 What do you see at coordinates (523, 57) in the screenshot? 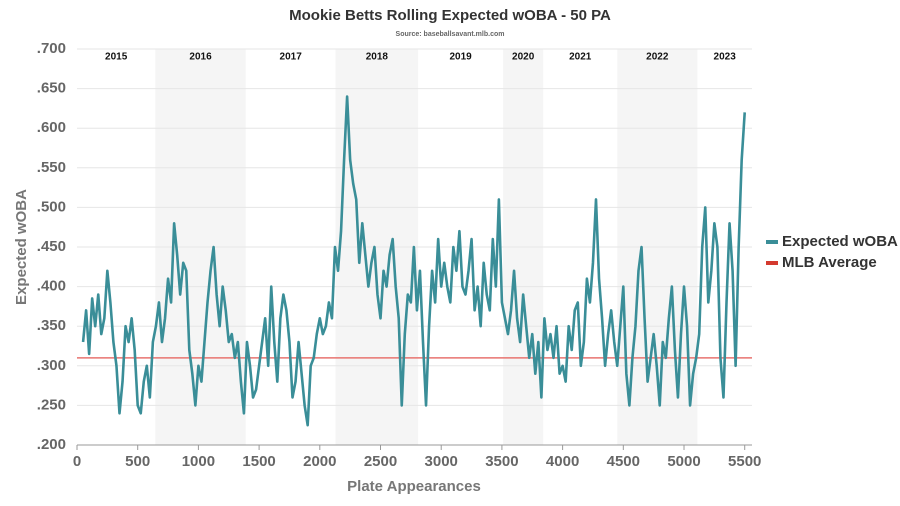
I see `season-label: 2020` at bounding box center [523, 57].